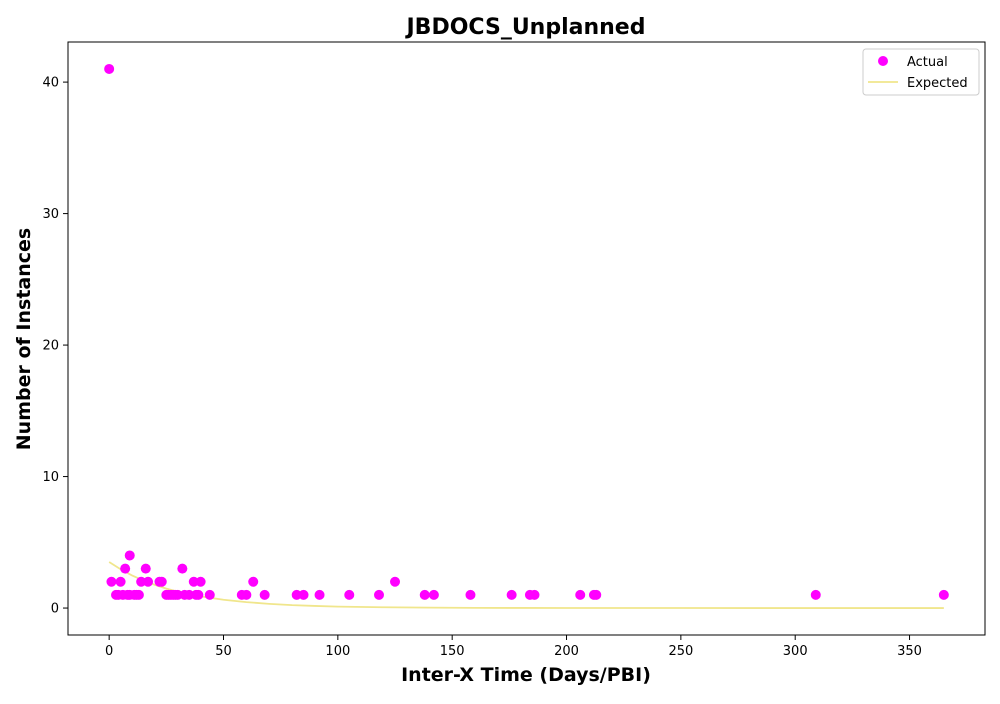 The width and height of the screenshot is (1000, 704). Describe the element at coordinates (55, 609) in the screenshot. I see `y-tick-label: 0` at that location.